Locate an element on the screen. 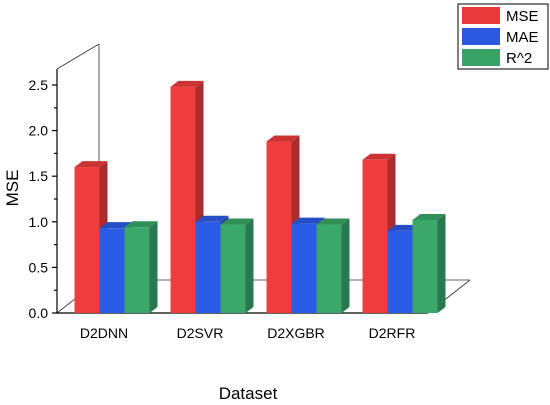 Image resolution: width=550 pixels, height=405 pixels. x-tick-label: D2RFR is located at coordinates (392, 333).